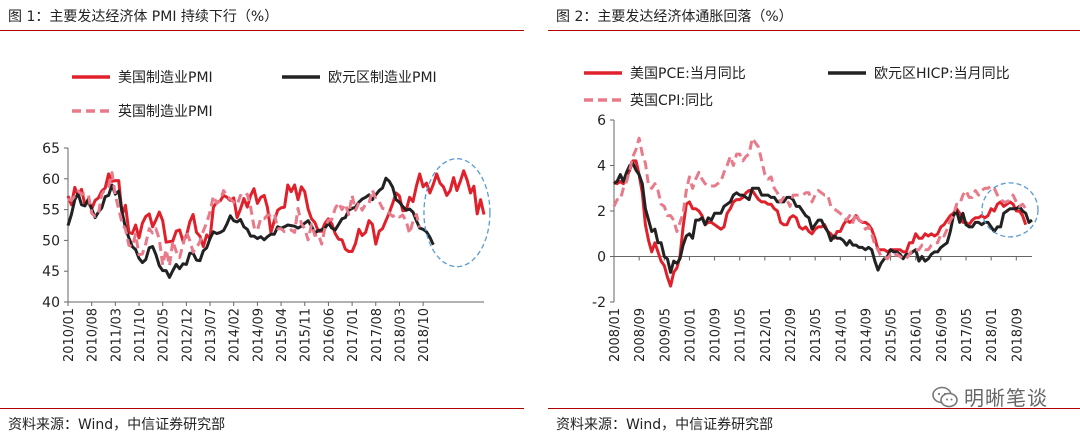  Describe the element at coordinates (615, 335) in the screenshot. I see `x-tick-label: 2008/01` at that location.